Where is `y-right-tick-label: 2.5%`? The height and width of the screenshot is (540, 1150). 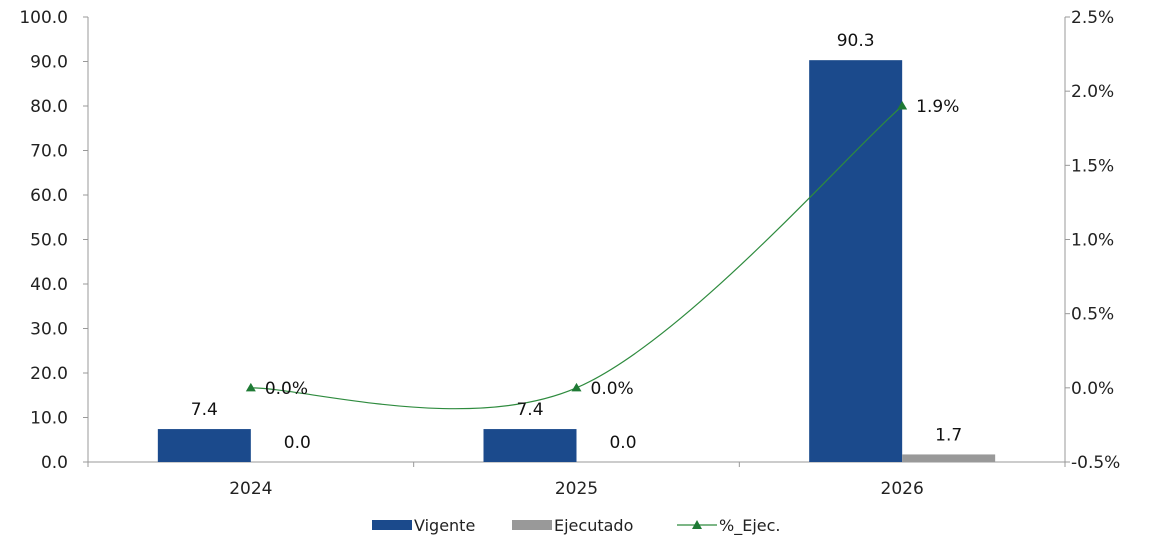
y-right-tick-label: 2.5% is located at coordinates (1092, 18).